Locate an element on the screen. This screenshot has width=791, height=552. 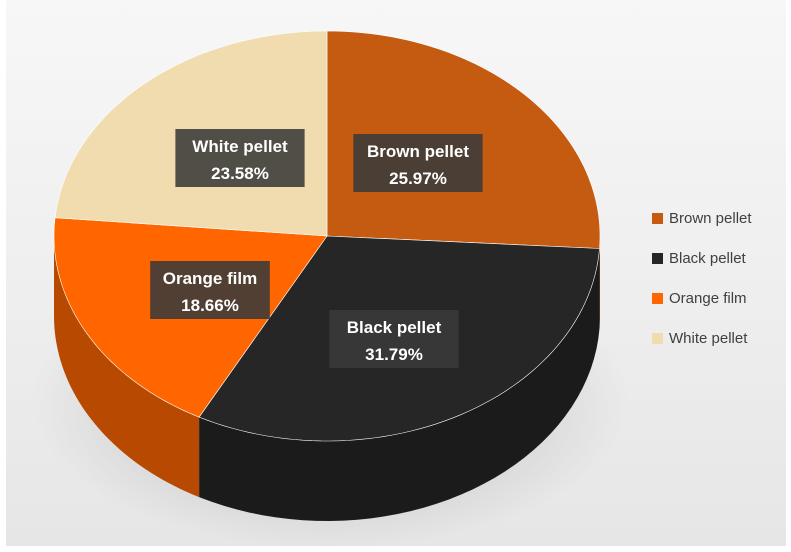
legend-item-brown-pellet: Brown pellet is located at coordinates (717, 218).